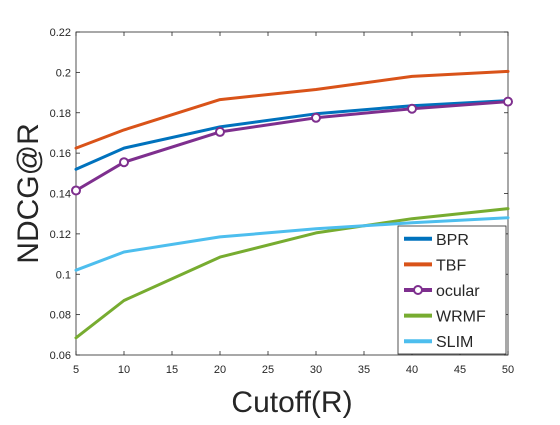 This screenshot has width=560, height=425. Describe the element at coordinates (291, 402) in the screenshot. I see `x-axis-label: Cutoff(R)` at that location.